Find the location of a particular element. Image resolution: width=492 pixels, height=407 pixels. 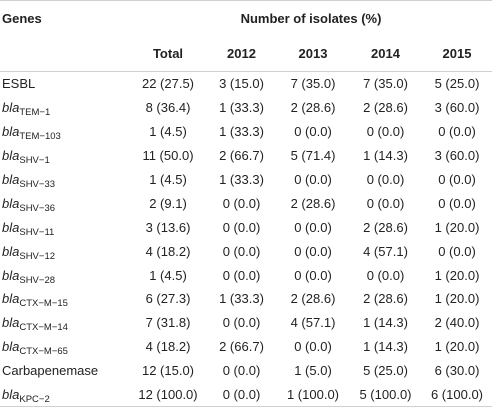

value-cell: 12 (100.0) is located at coordinates (168, 394).